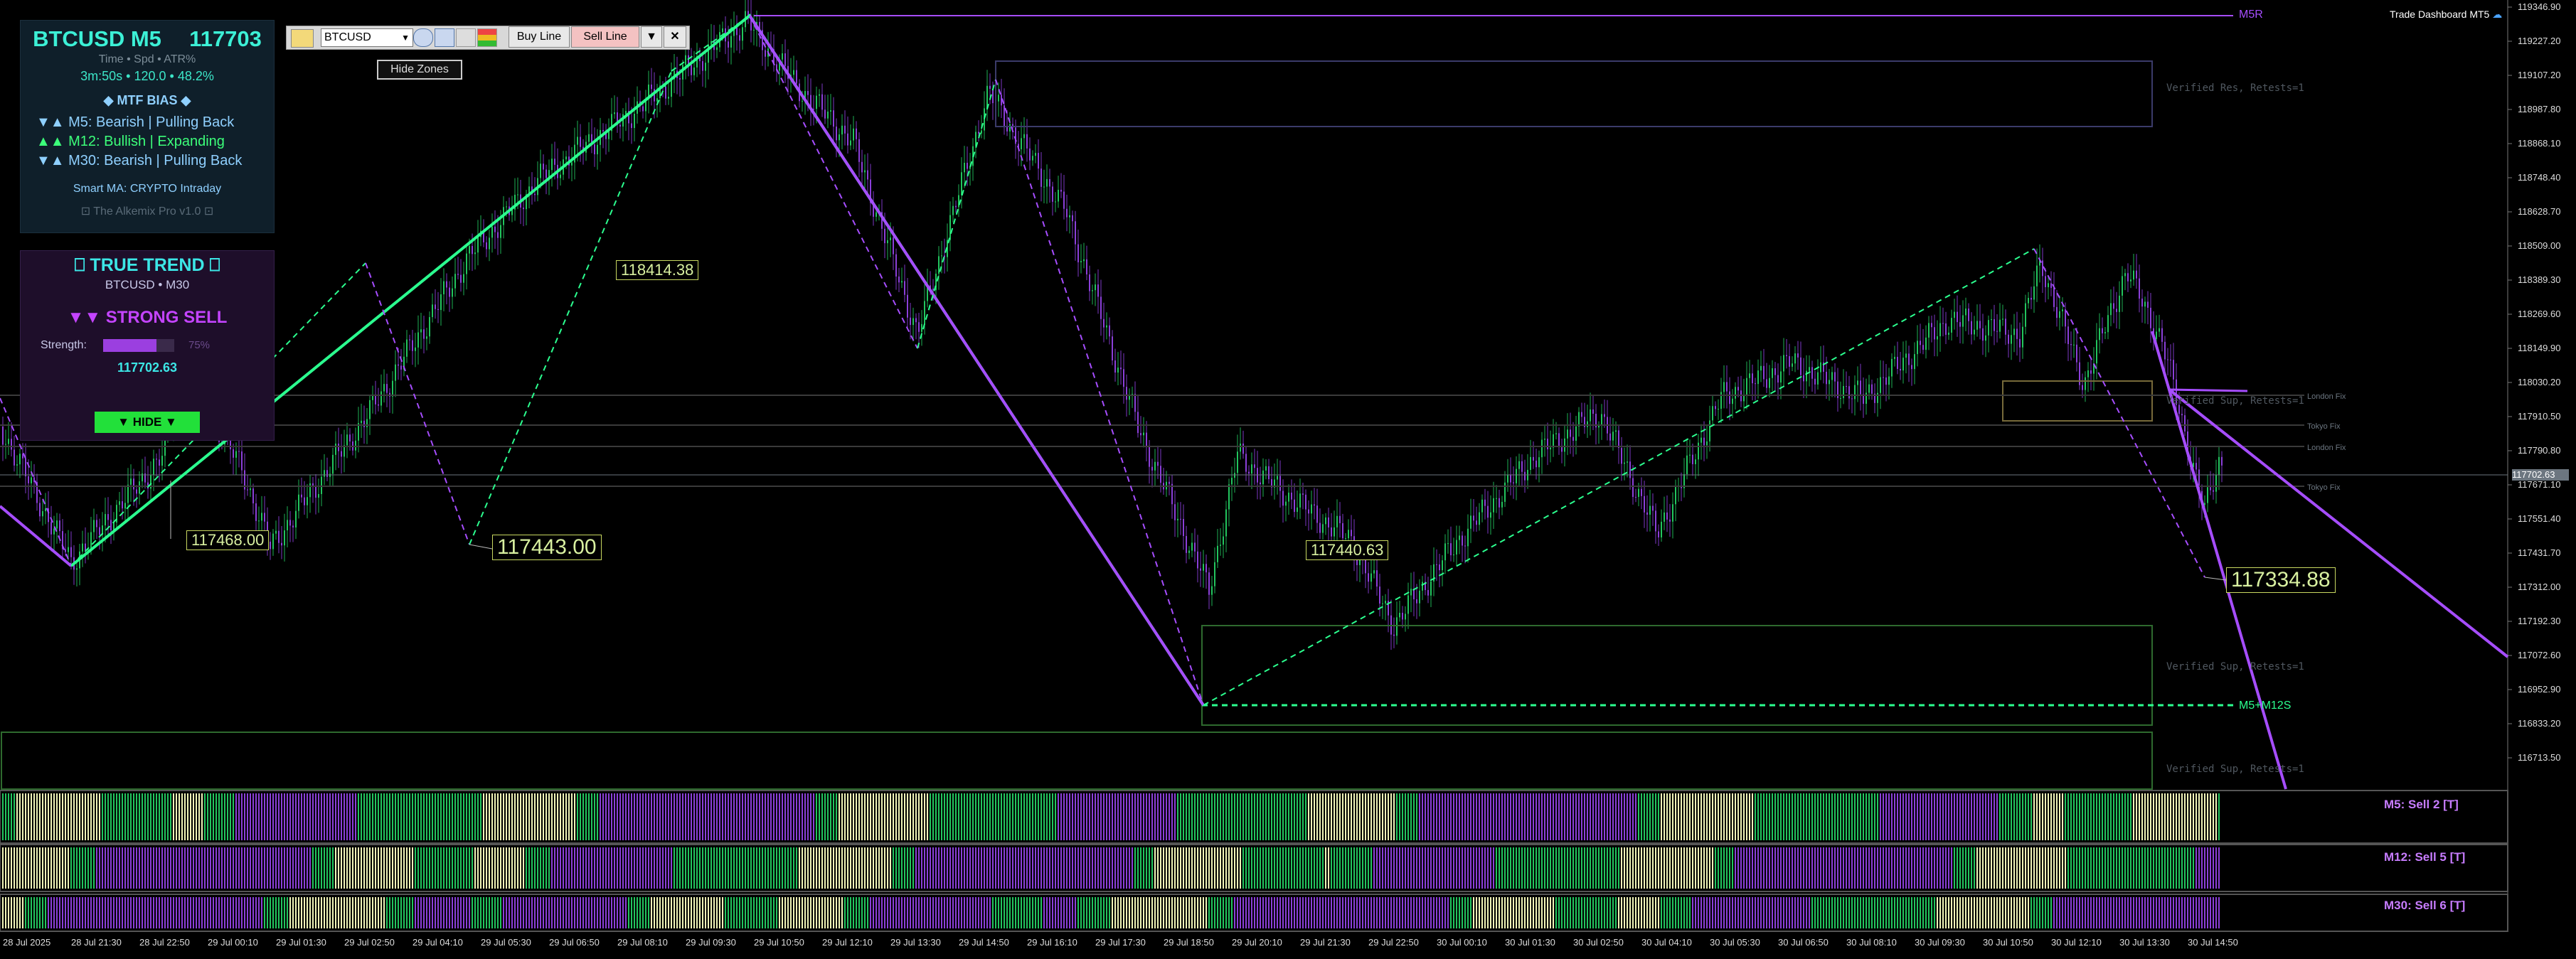 The height and width of the screenshot is (959, 2576). I want to click on swing-pointer-e, so click(2215, 579).